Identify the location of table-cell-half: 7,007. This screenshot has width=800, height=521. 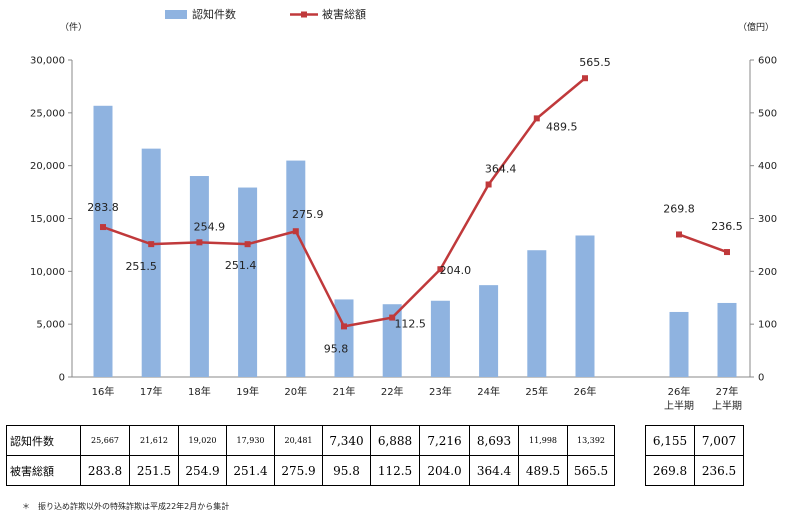
(719, 440).